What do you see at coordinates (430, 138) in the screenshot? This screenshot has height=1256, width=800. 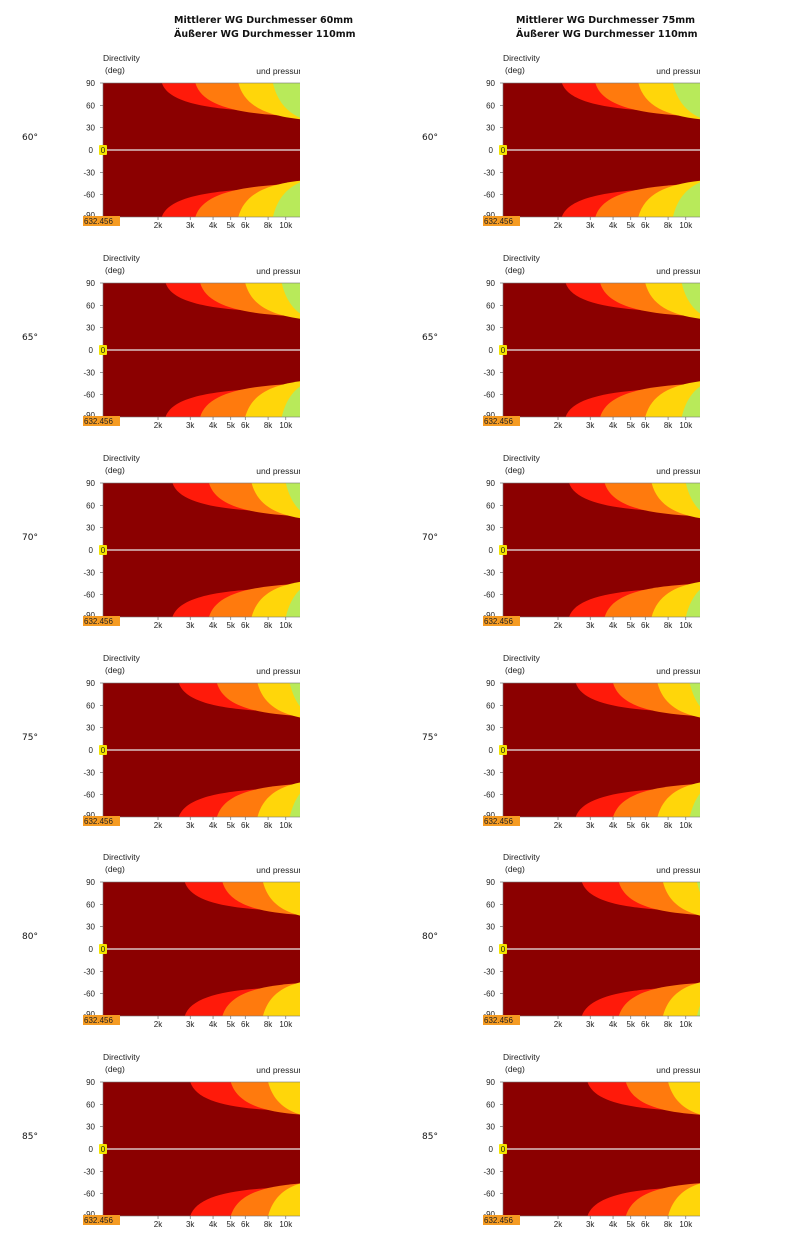 I see `row-angle-label: 60°` at bounding box center [430, 138].